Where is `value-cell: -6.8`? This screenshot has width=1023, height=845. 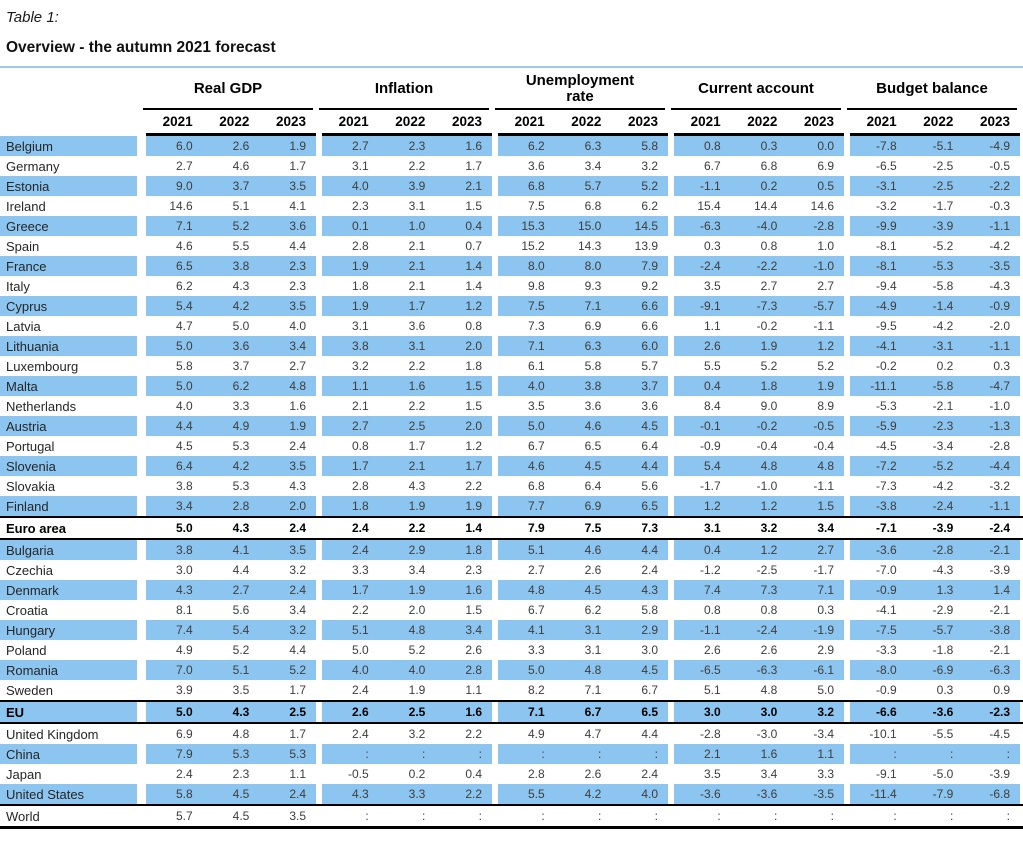 value-cell: -6.8 is located at coordinates (1000, 794).